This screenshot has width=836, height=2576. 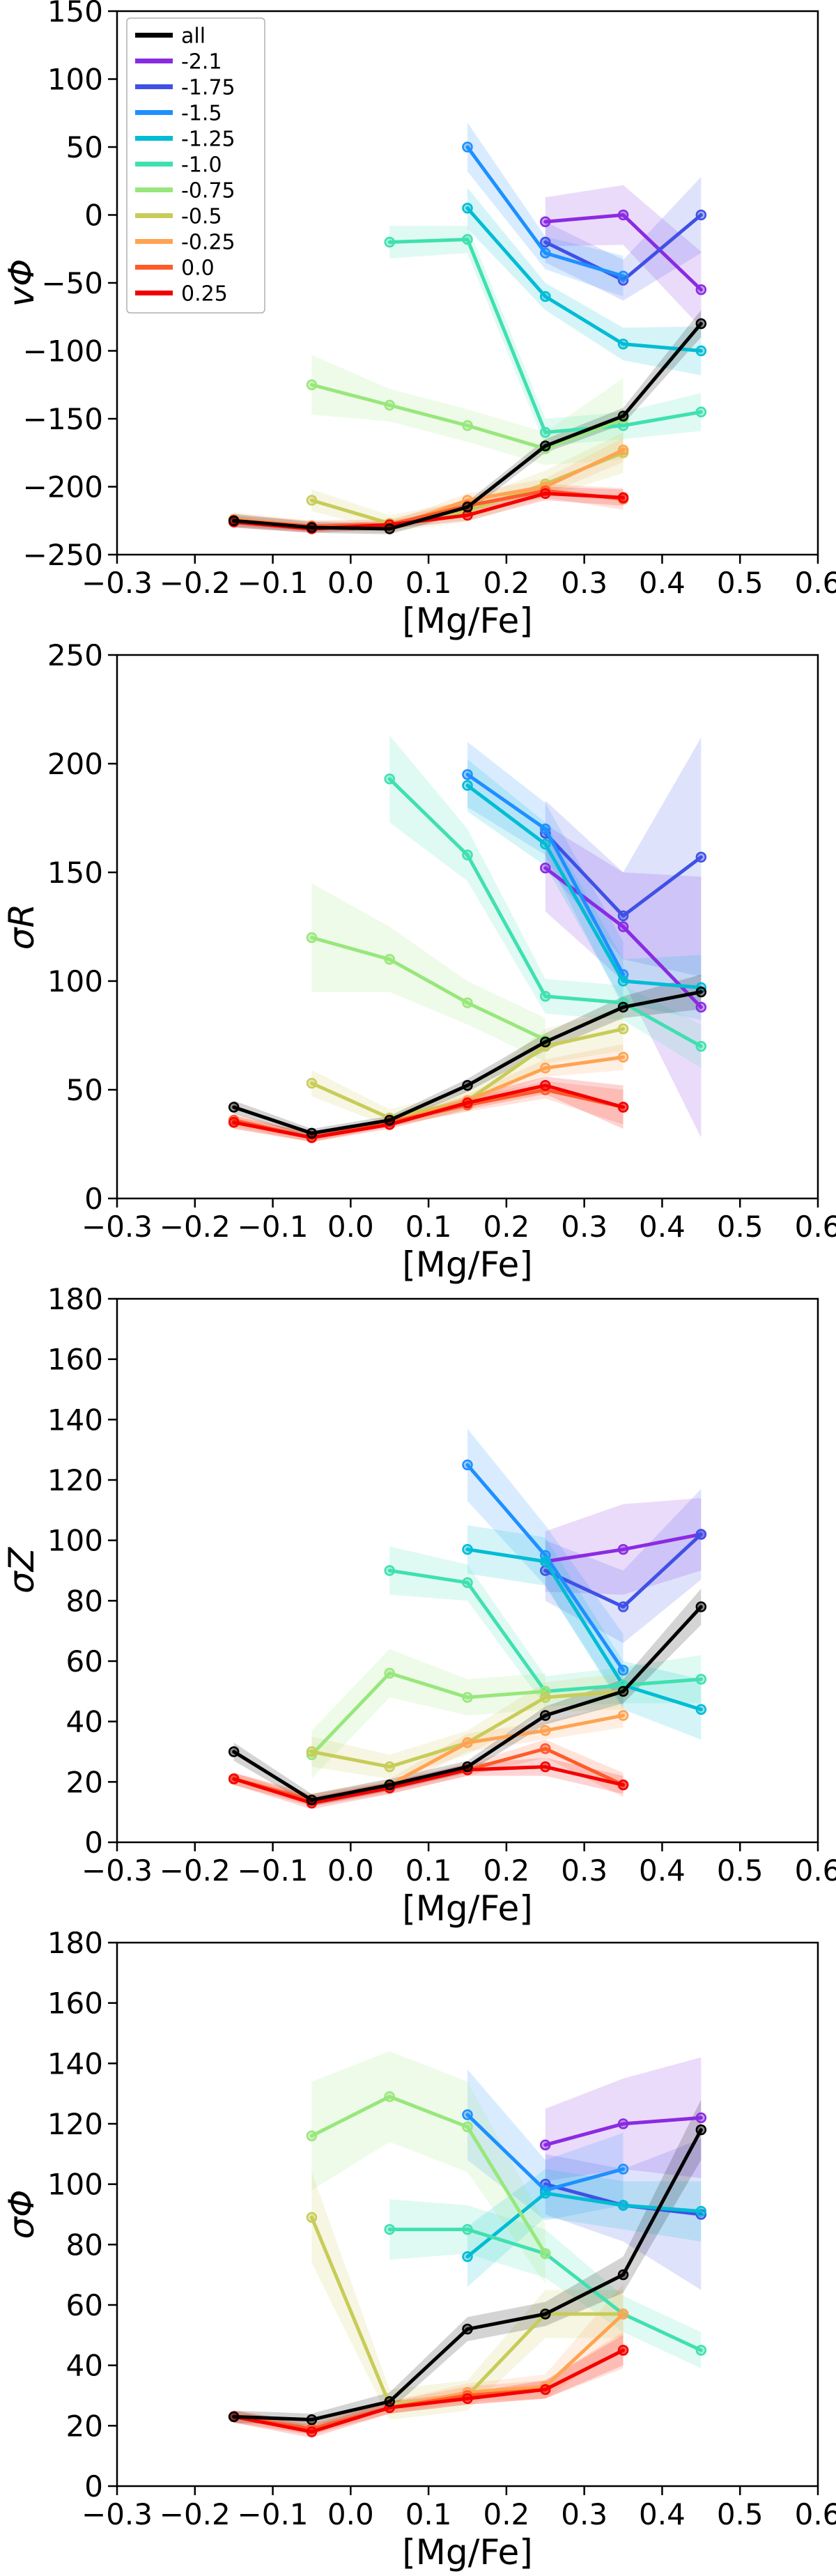 I want to click on svg-text: 150, so click(x=75, y=873).